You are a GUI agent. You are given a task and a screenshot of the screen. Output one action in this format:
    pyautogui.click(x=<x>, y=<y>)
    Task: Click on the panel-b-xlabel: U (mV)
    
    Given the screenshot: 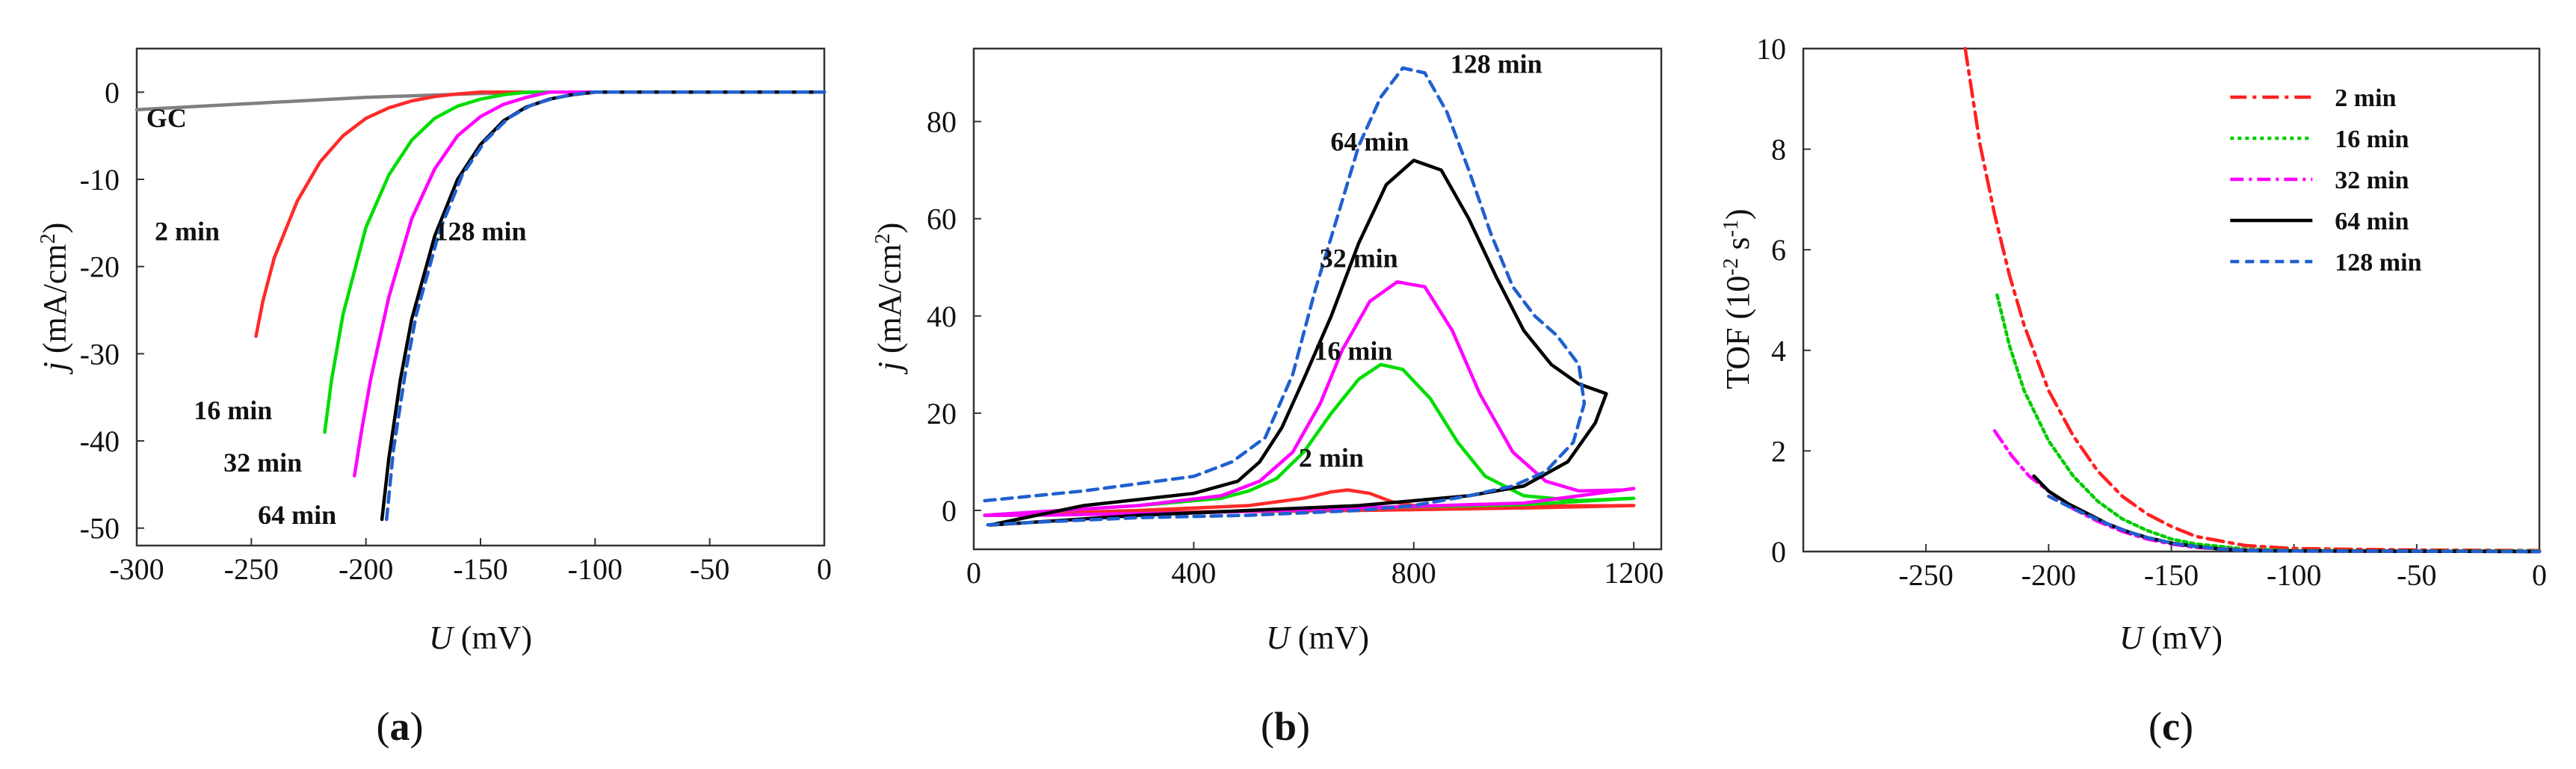 What is the action you would take?
    pyautogui.click(x=1317, y=638)
    